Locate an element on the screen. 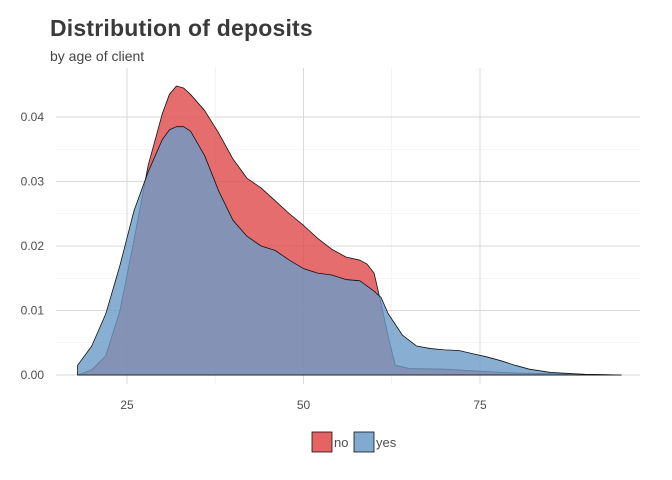 The height and width of the screenshot is (480, 672). legend-key-no is located at coordinates (322, 442).